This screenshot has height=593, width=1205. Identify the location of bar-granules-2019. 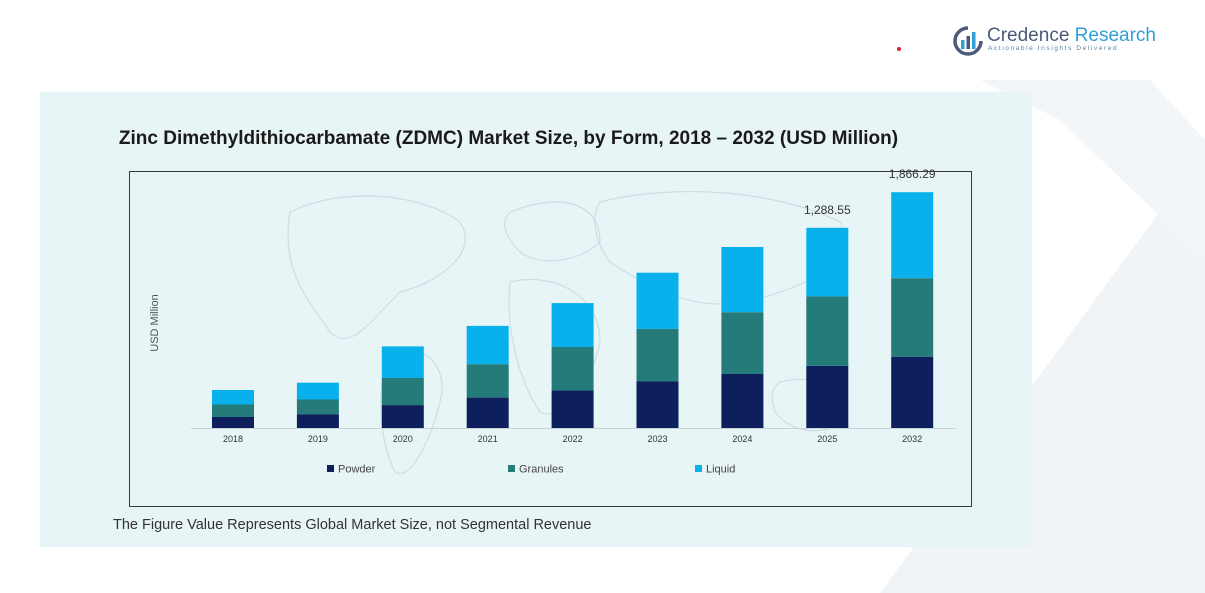
(317, 407).